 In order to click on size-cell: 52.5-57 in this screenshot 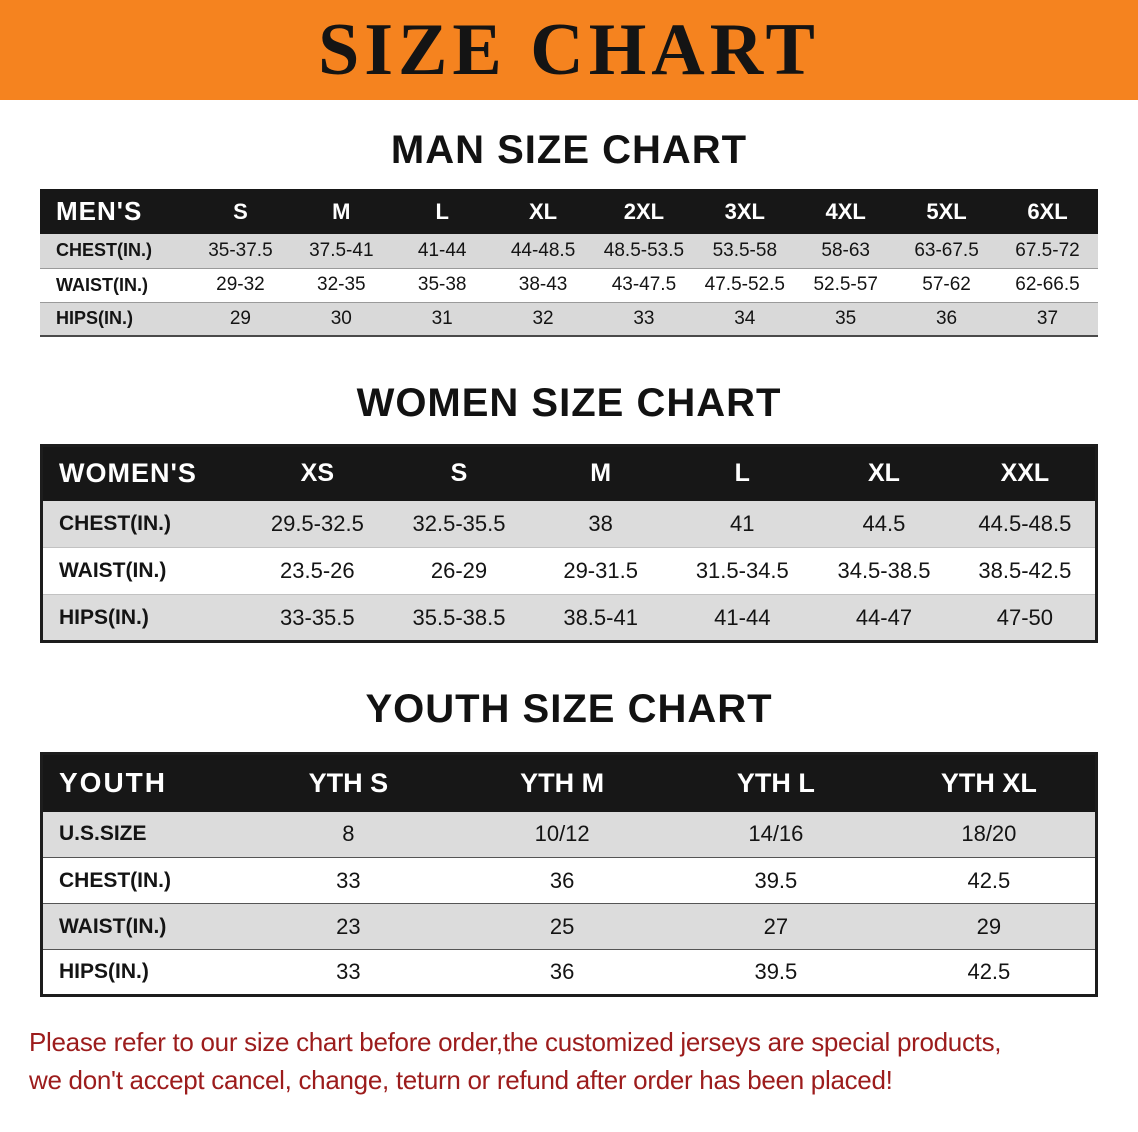, I will do `click(845, 284)`.